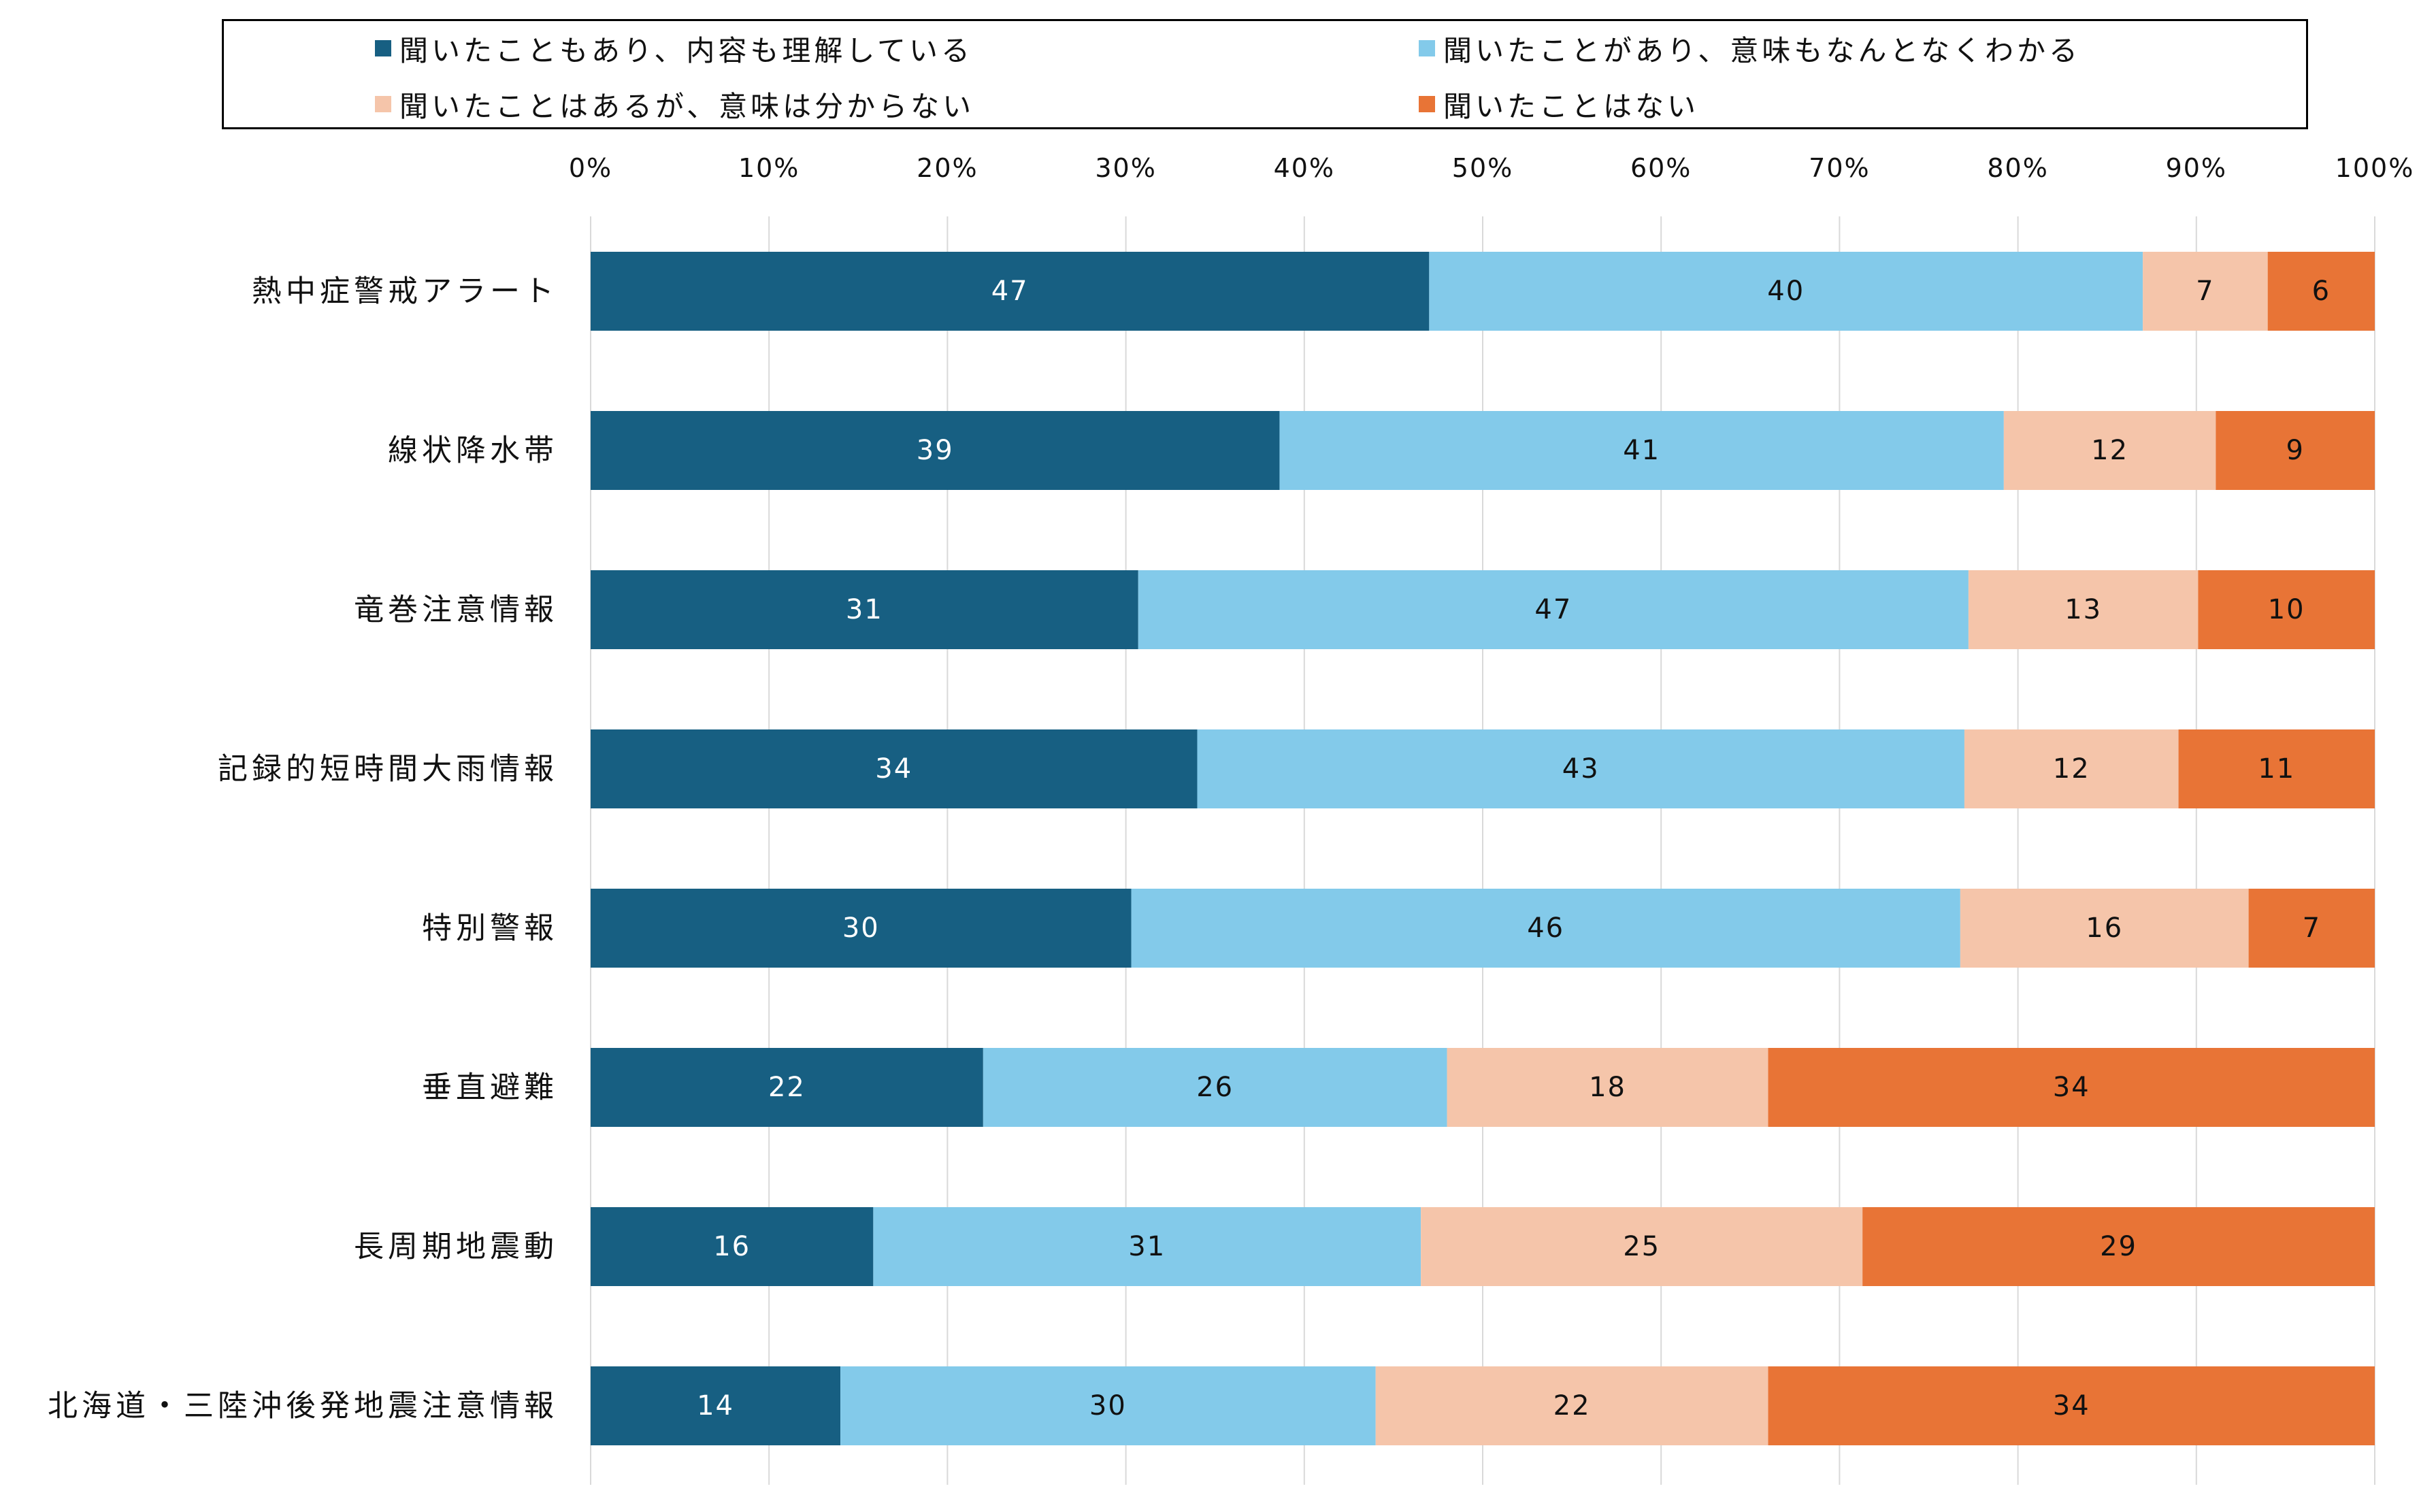 The width and height of the screenshot is (2436, 1512). What do you see at coordinates (383, 104) in the screenshot?
I see `legend-swatch-not-understand` at bounding box center [383, 104].